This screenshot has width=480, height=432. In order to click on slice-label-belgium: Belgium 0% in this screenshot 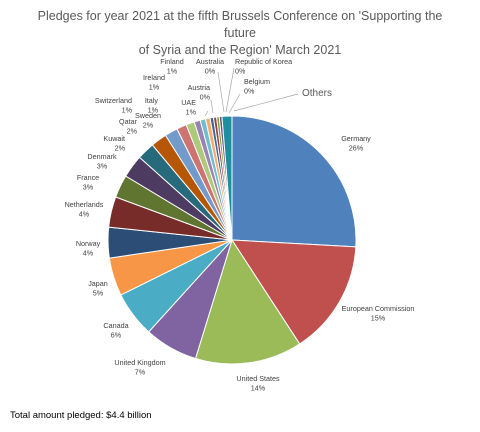, I will do `click(257, 86)`.